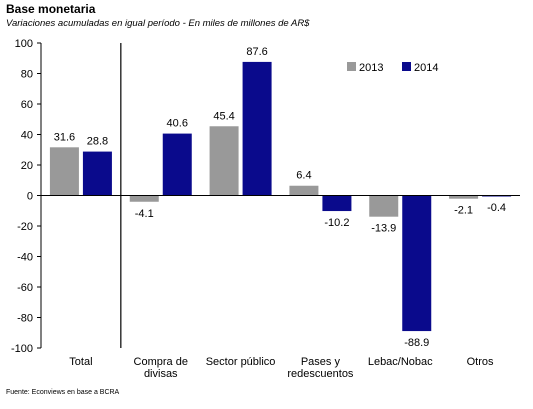 This screenshot has height=409, width=533. I want to click on y-tick-label: 0, so click(30, 197).